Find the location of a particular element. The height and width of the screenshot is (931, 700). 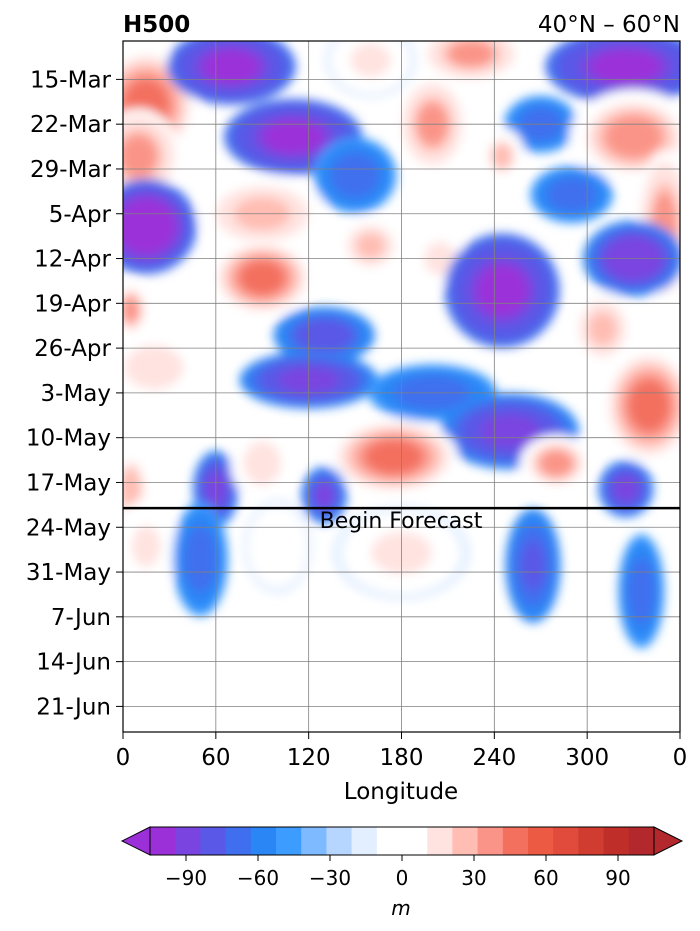

y-tick-label: 29-Mar is located at coordinates (71, 170).